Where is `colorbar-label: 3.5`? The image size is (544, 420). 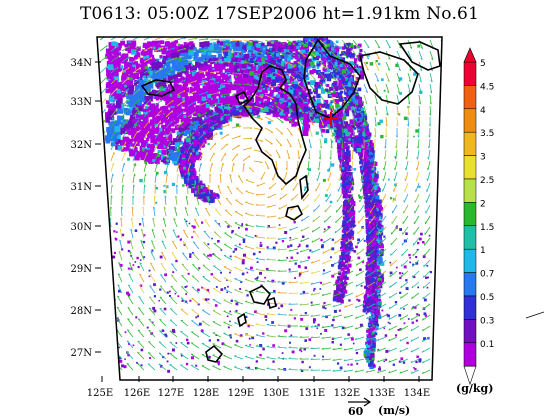 colorbar-label: 3.5 is located at coordinates (487, 134).